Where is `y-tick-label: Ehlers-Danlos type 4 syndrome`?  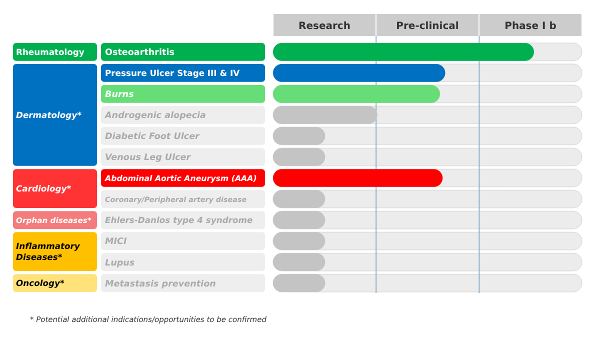 y-tick-label: Ehlers-Danlos type 4 syndrome is located at coordinates (179, 220).